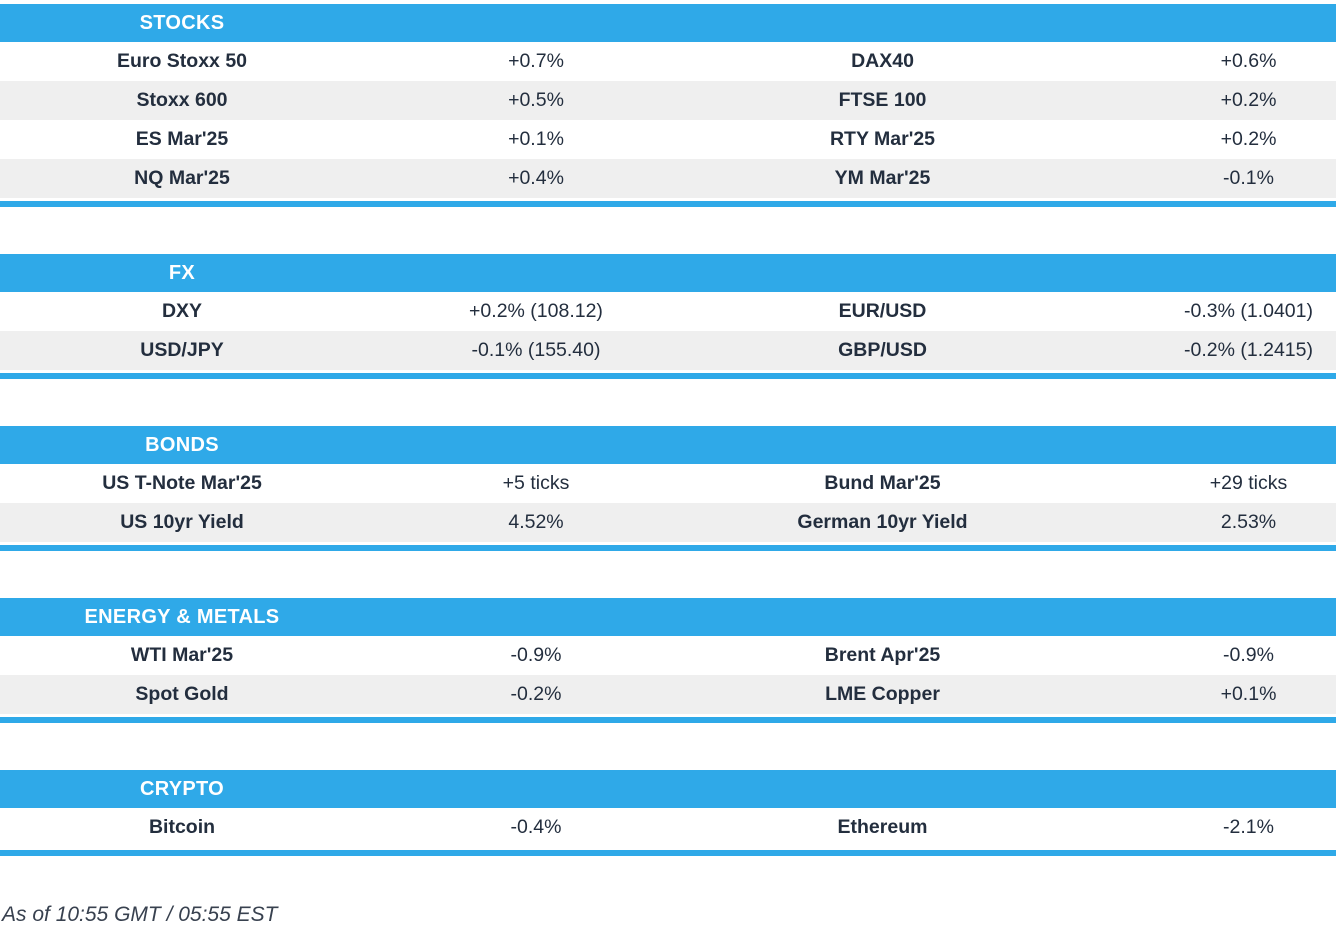  What do you see at coordinates (882, 655) in the screenshot?
I see `instrument-label: Brent Apr'25` at bounding box center [882, 655].